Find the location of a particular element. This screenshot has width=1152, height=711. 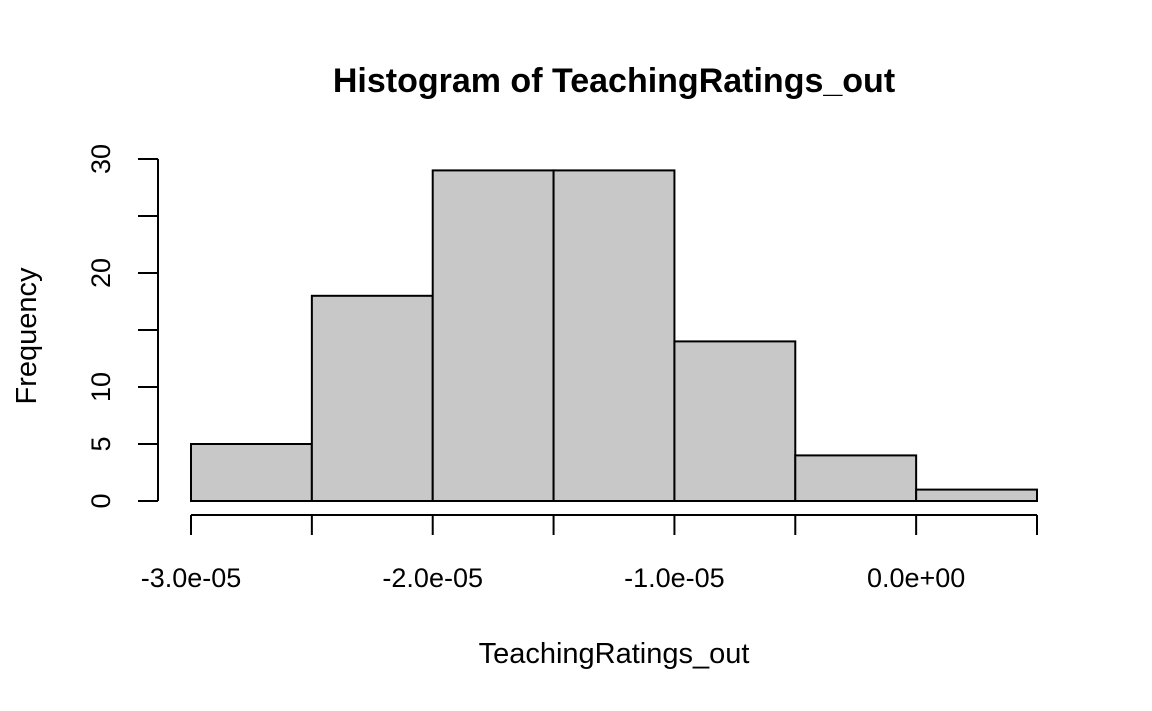

y-axis: 0 5 10 20 30 is located at coordinates (122, 326).